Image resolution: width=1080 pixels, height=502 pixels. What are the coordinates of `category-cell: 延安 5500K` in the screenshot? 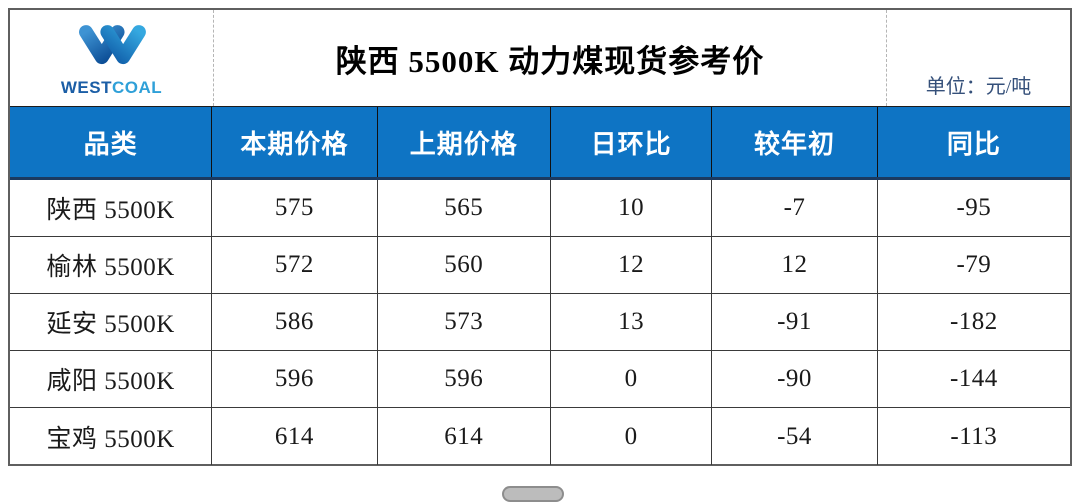 It's located at (110, 324).